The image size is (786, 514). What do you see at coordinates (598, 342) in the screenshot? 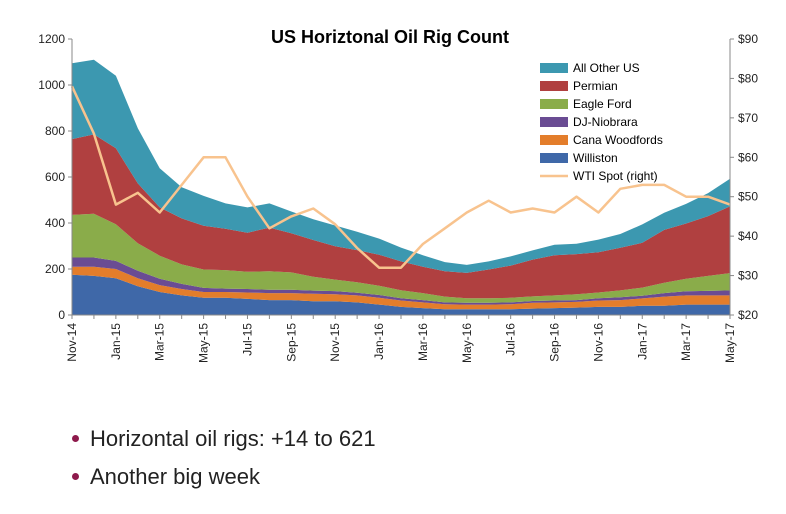
I see `x-tick-label: Nov-16` at bounding box center [598, 342].